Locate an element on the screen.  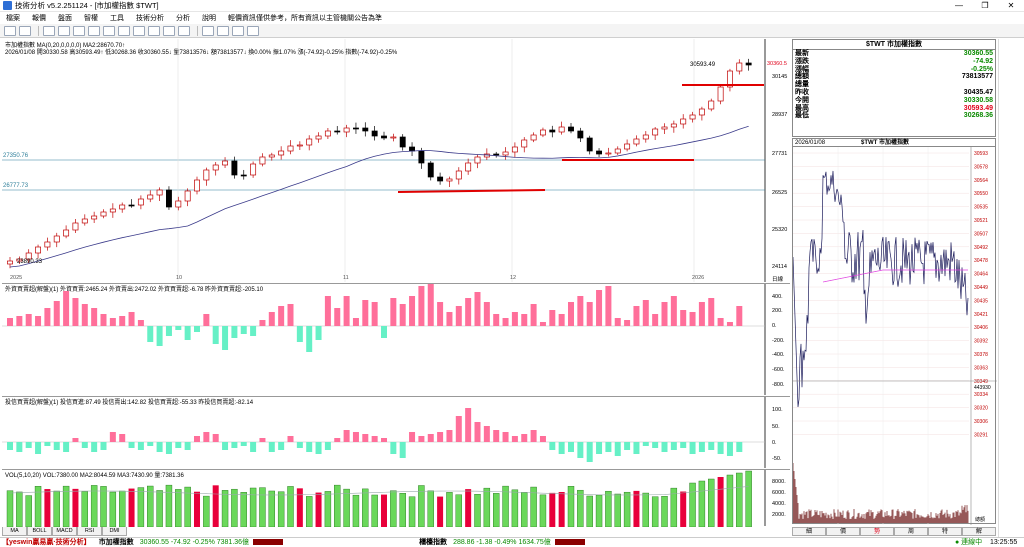
text-tool-icon is located at coordinates (154, 30).